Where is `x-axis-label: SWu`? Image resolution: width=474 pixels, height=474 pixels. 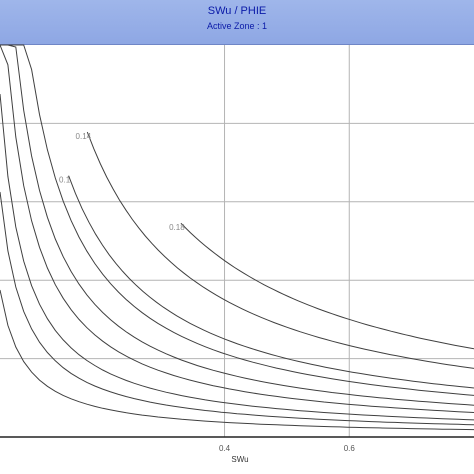 x-axis-label: SWu is located at coordinates (239, 459).